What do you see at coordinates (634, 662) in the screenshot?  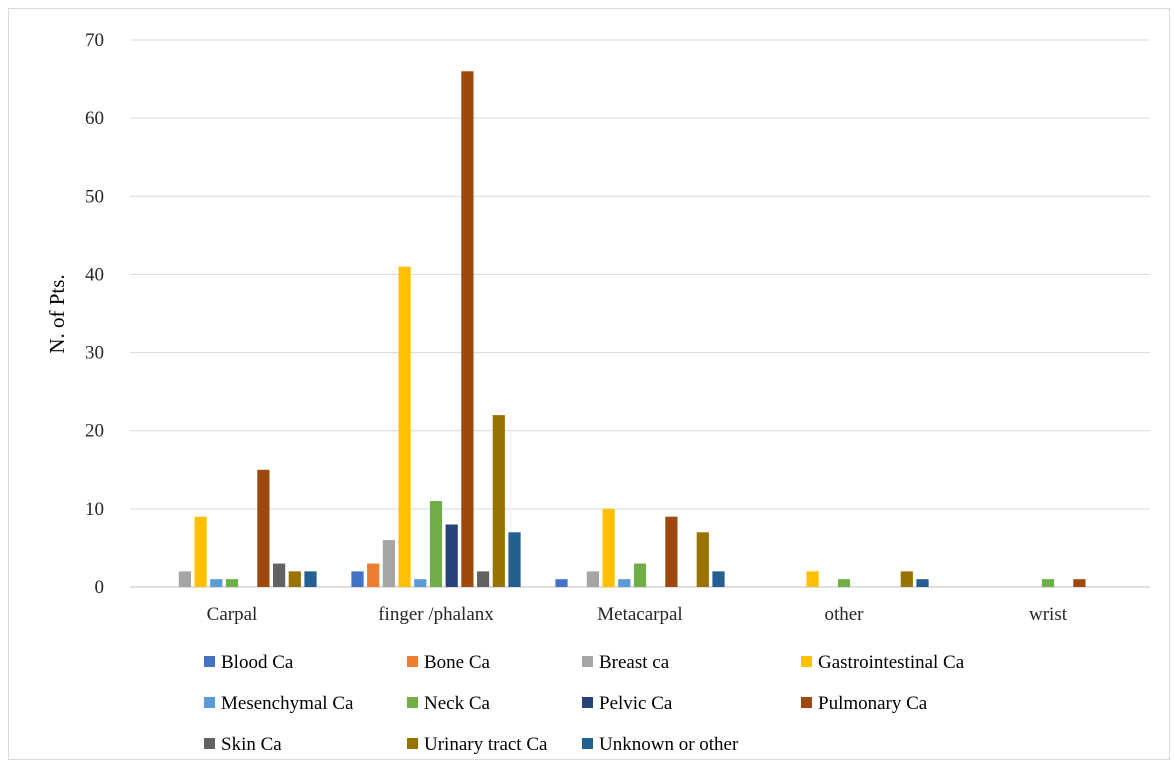 I see `legend-label: Breast ca` at bounding box center [634, 662].